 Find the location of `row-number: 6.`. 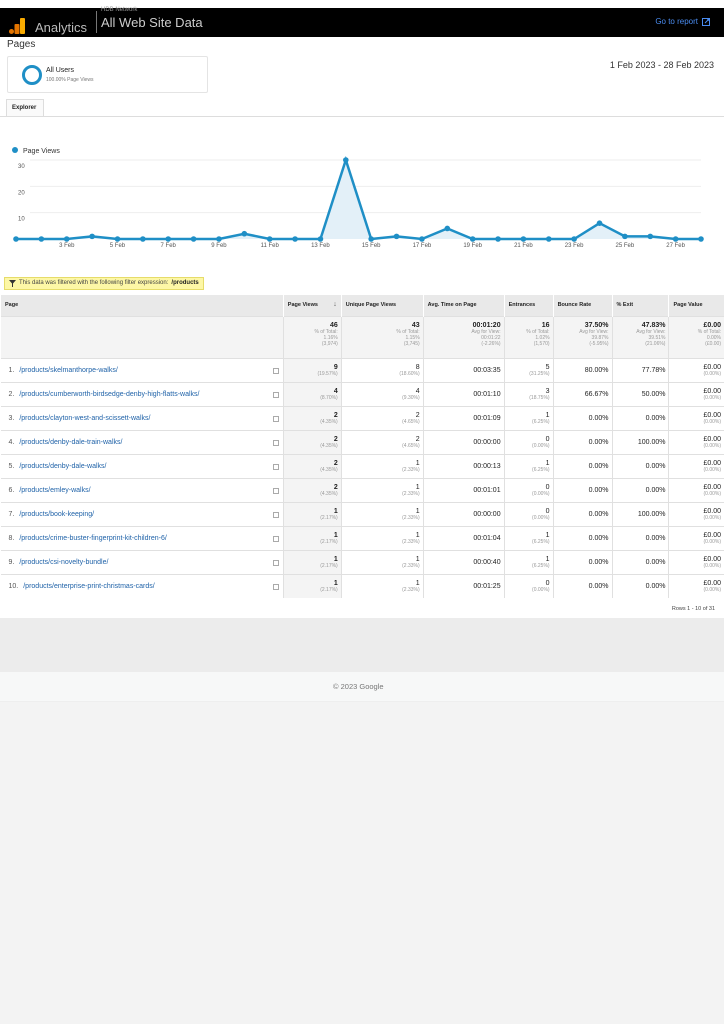

row-number: 6. is located at coordinates (11, 490).